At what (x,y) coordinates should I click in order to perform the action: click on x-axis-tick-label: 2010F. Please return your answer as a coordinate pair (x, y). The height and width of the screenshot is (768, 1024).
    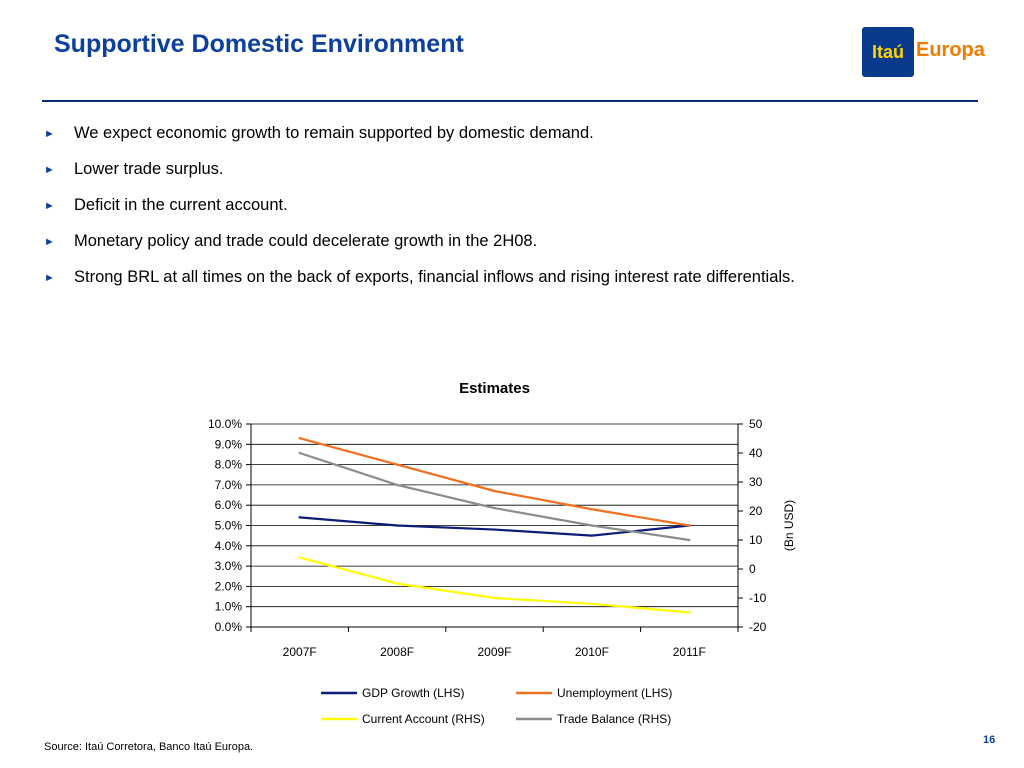
    Looking at the image, I should click on (592, 652).